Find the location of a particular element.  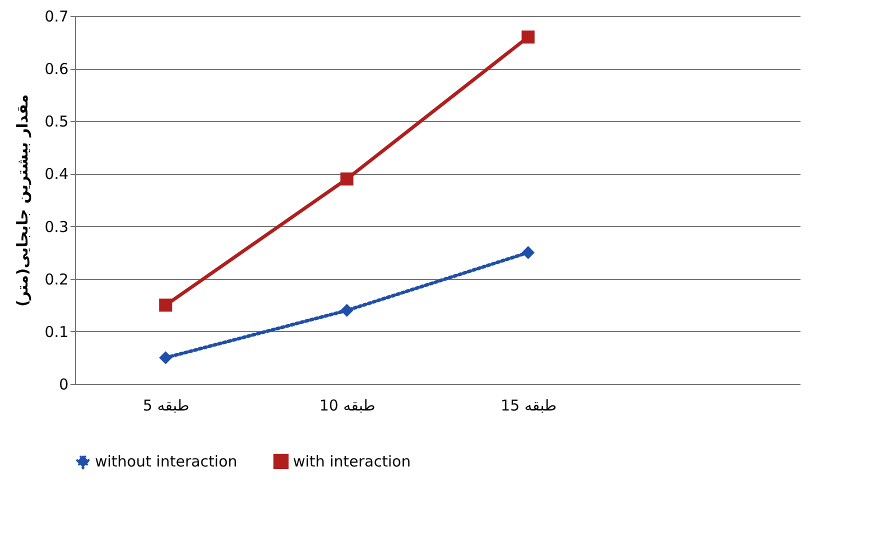

y-tick-label: 0 is located at coordinates (63, 385).